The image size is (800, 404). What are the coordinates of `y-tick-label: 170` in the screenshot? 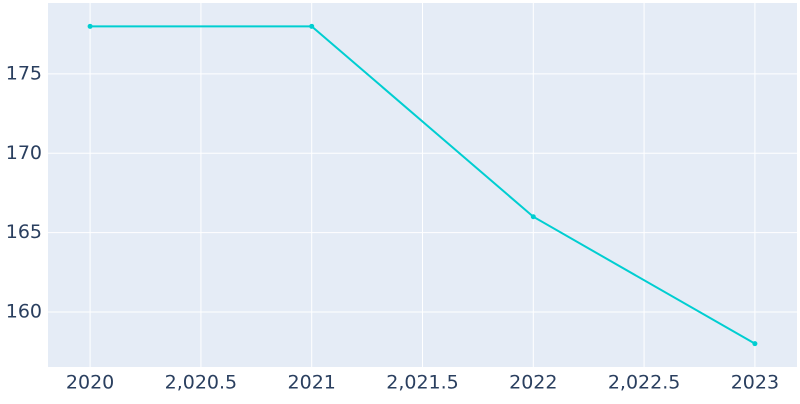 It's located at (24, 153).